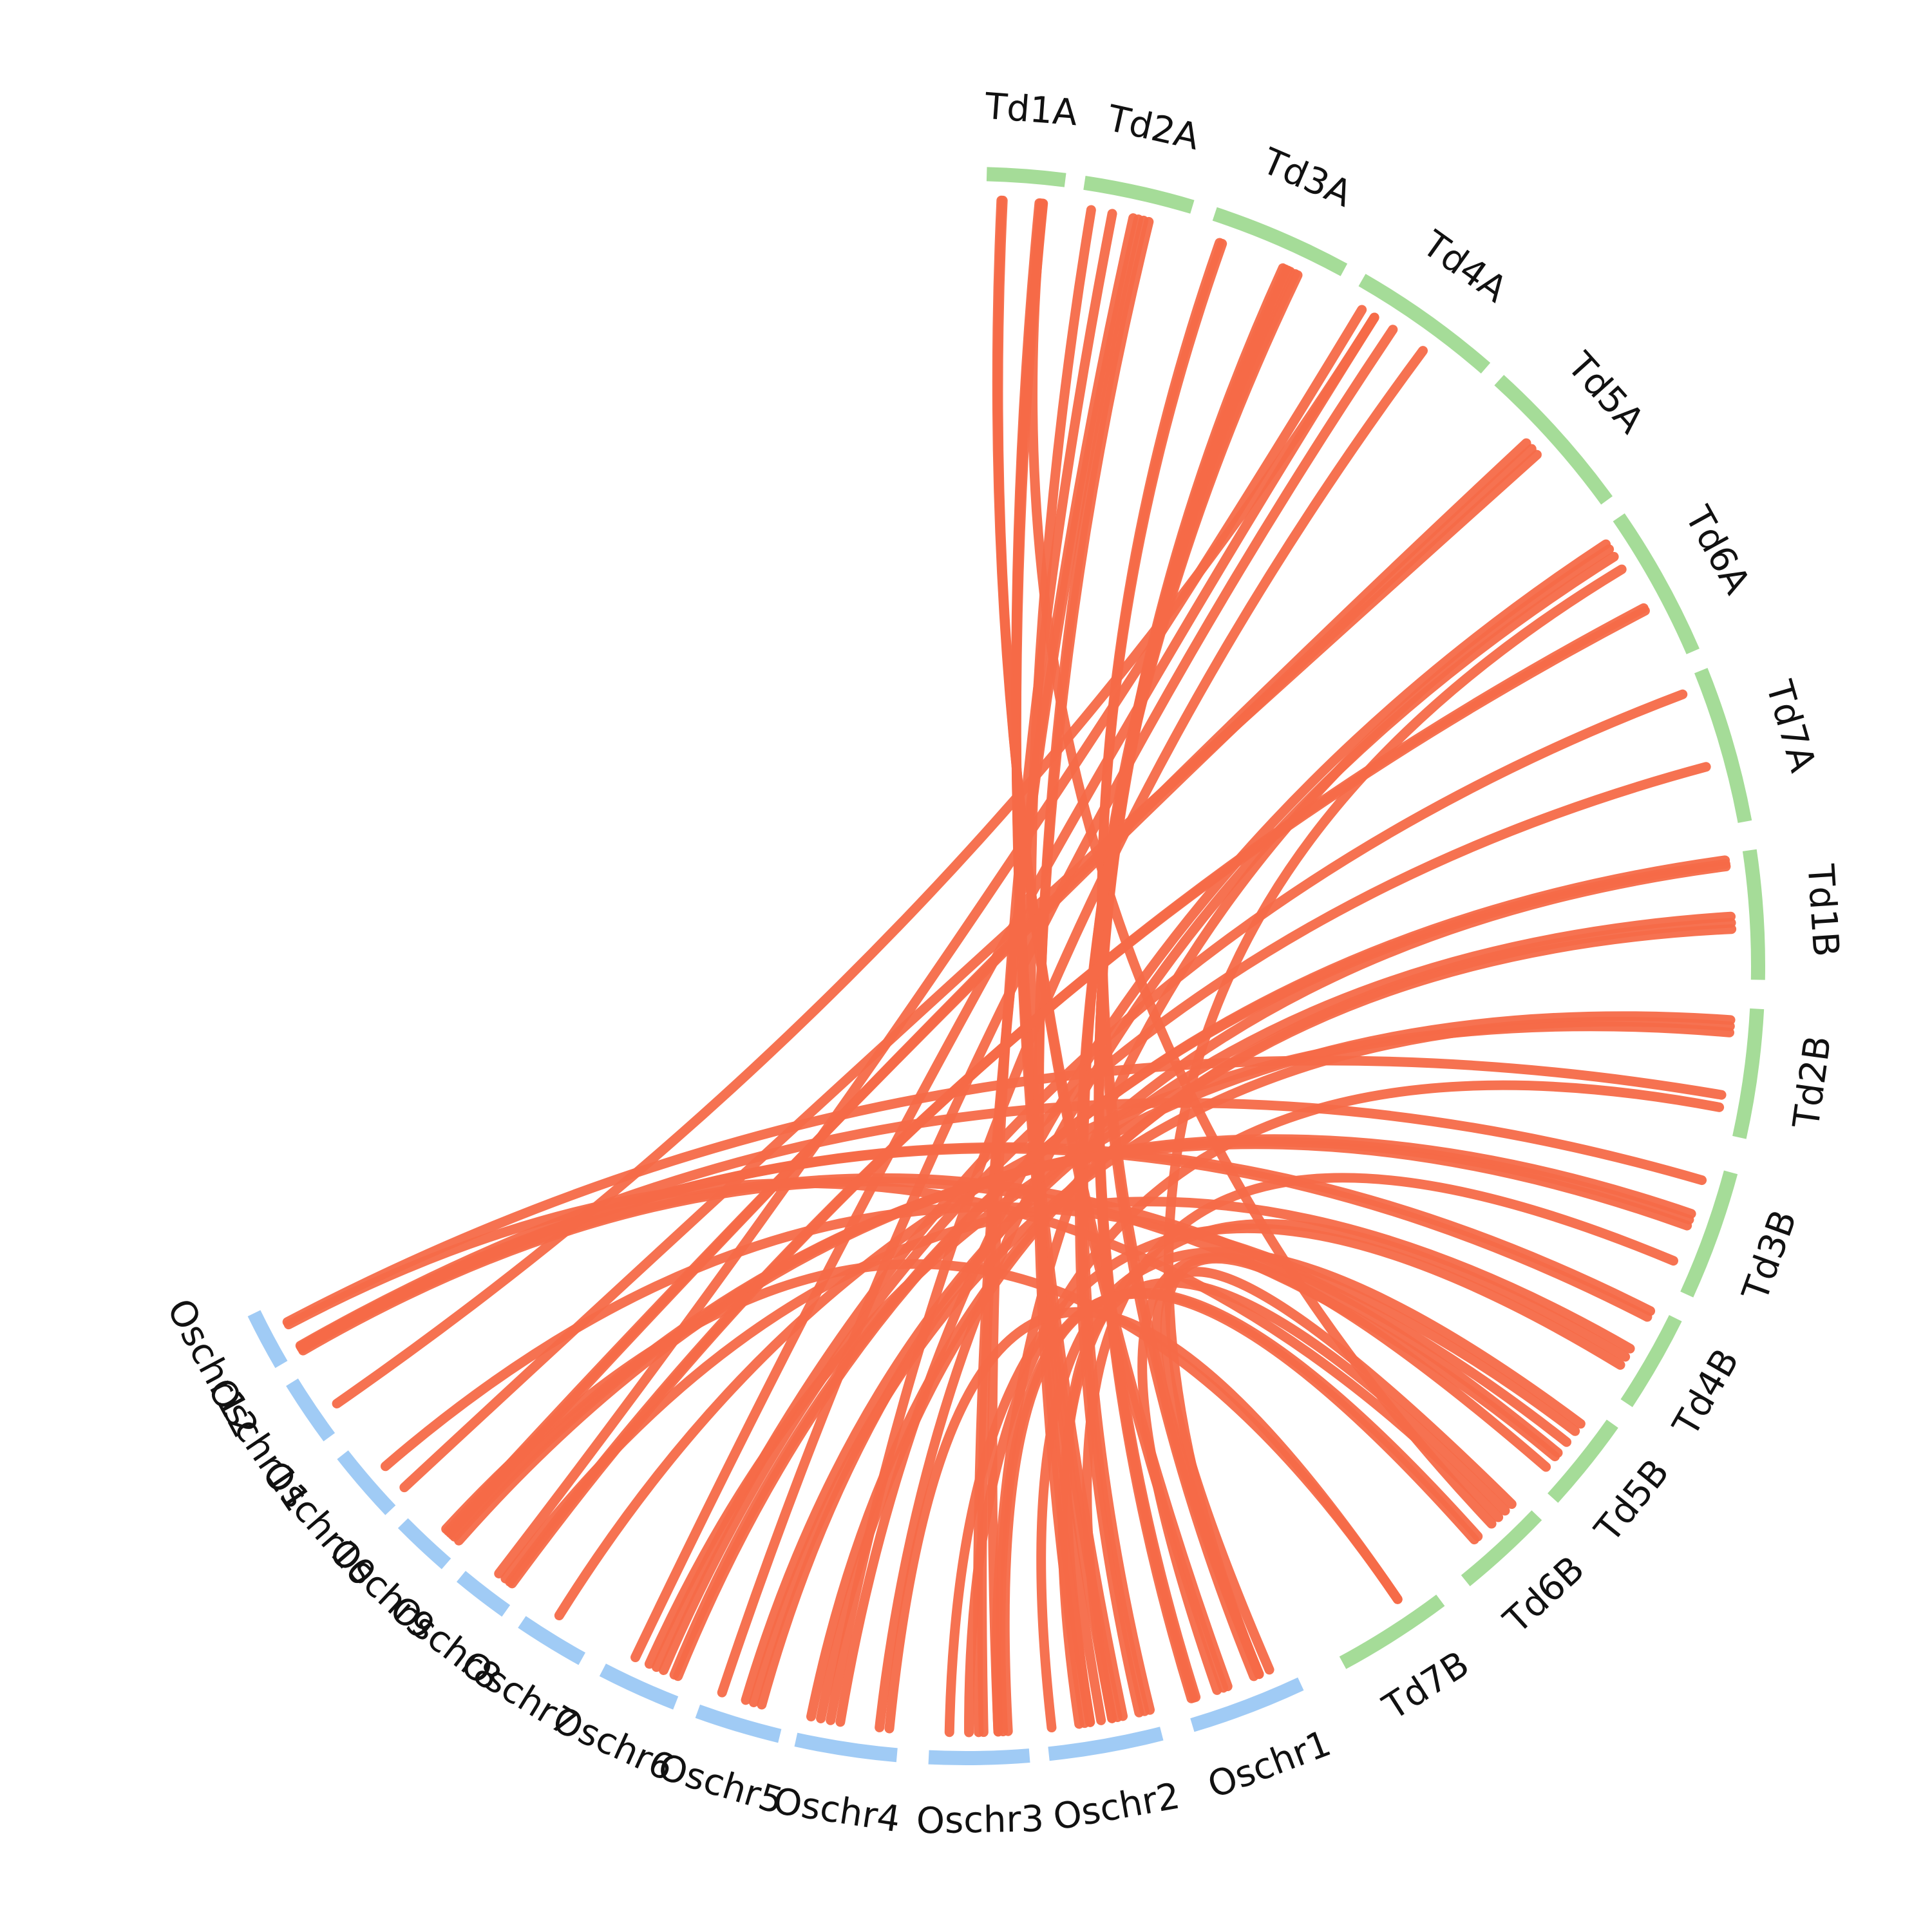  Describe the element at coordinates (1307, 178) in the screenshot. I see `chromosome-label-td3a: Td3A` at that location.